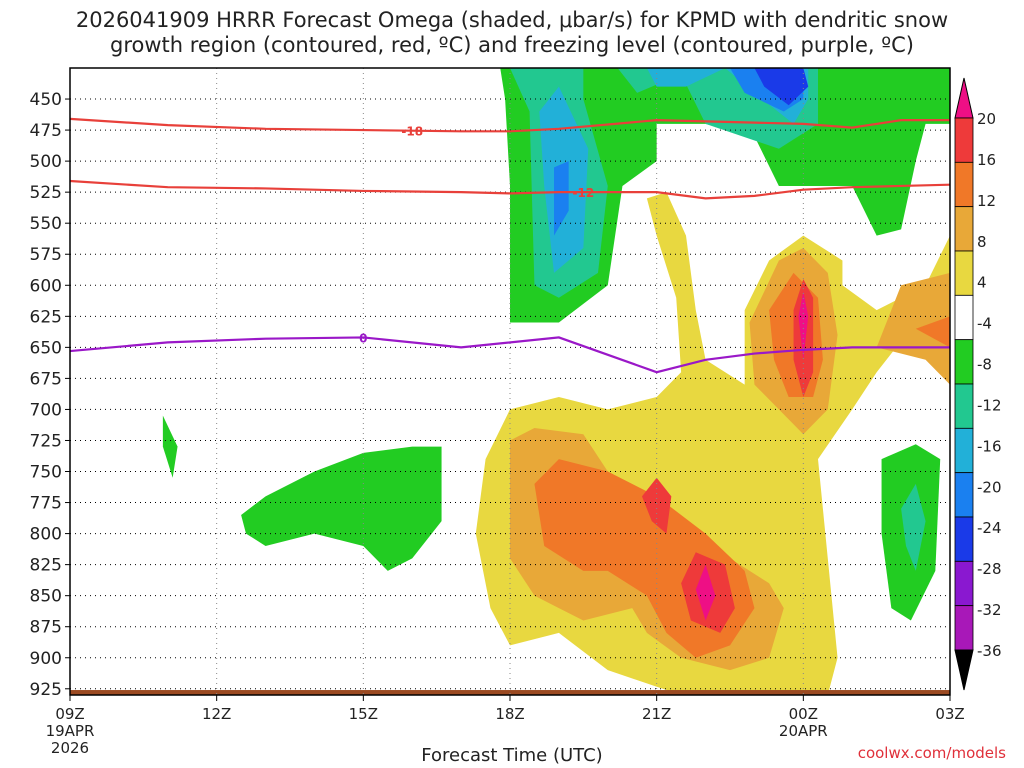  What do you see at coordinates (583, 193) in the screenshot?
I see `contour-label-1: -12` at bounding box center [583, 193].